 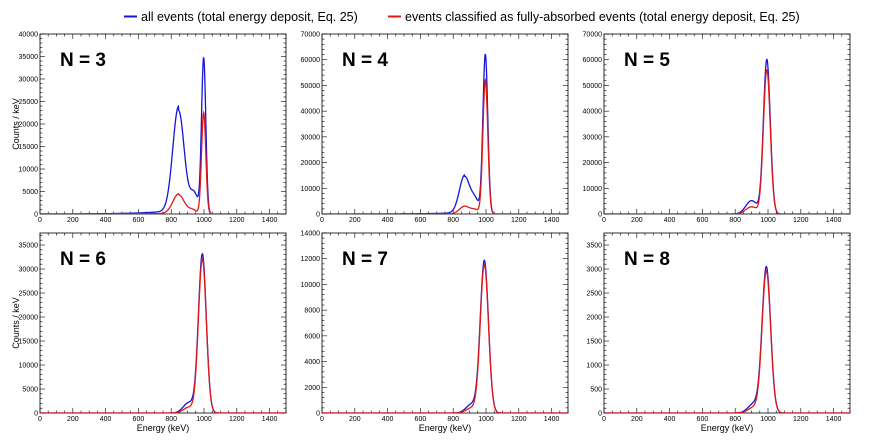 What do you see at coordinates (29, 342) in the screenshot?
I see `y-tick-label: 15000` at bounding box center [29, 342].